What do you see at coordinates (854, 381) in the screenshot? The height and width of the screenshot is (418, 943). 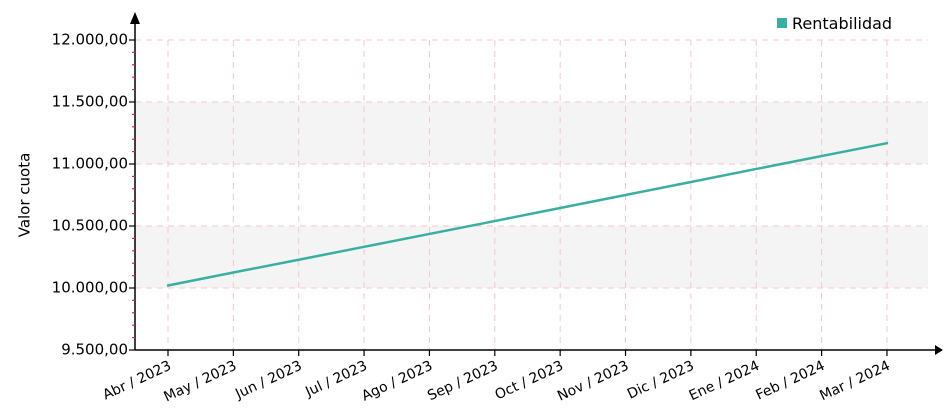 I see `x-tick-label: Mar / 2024` at bounding box center [854, 381].